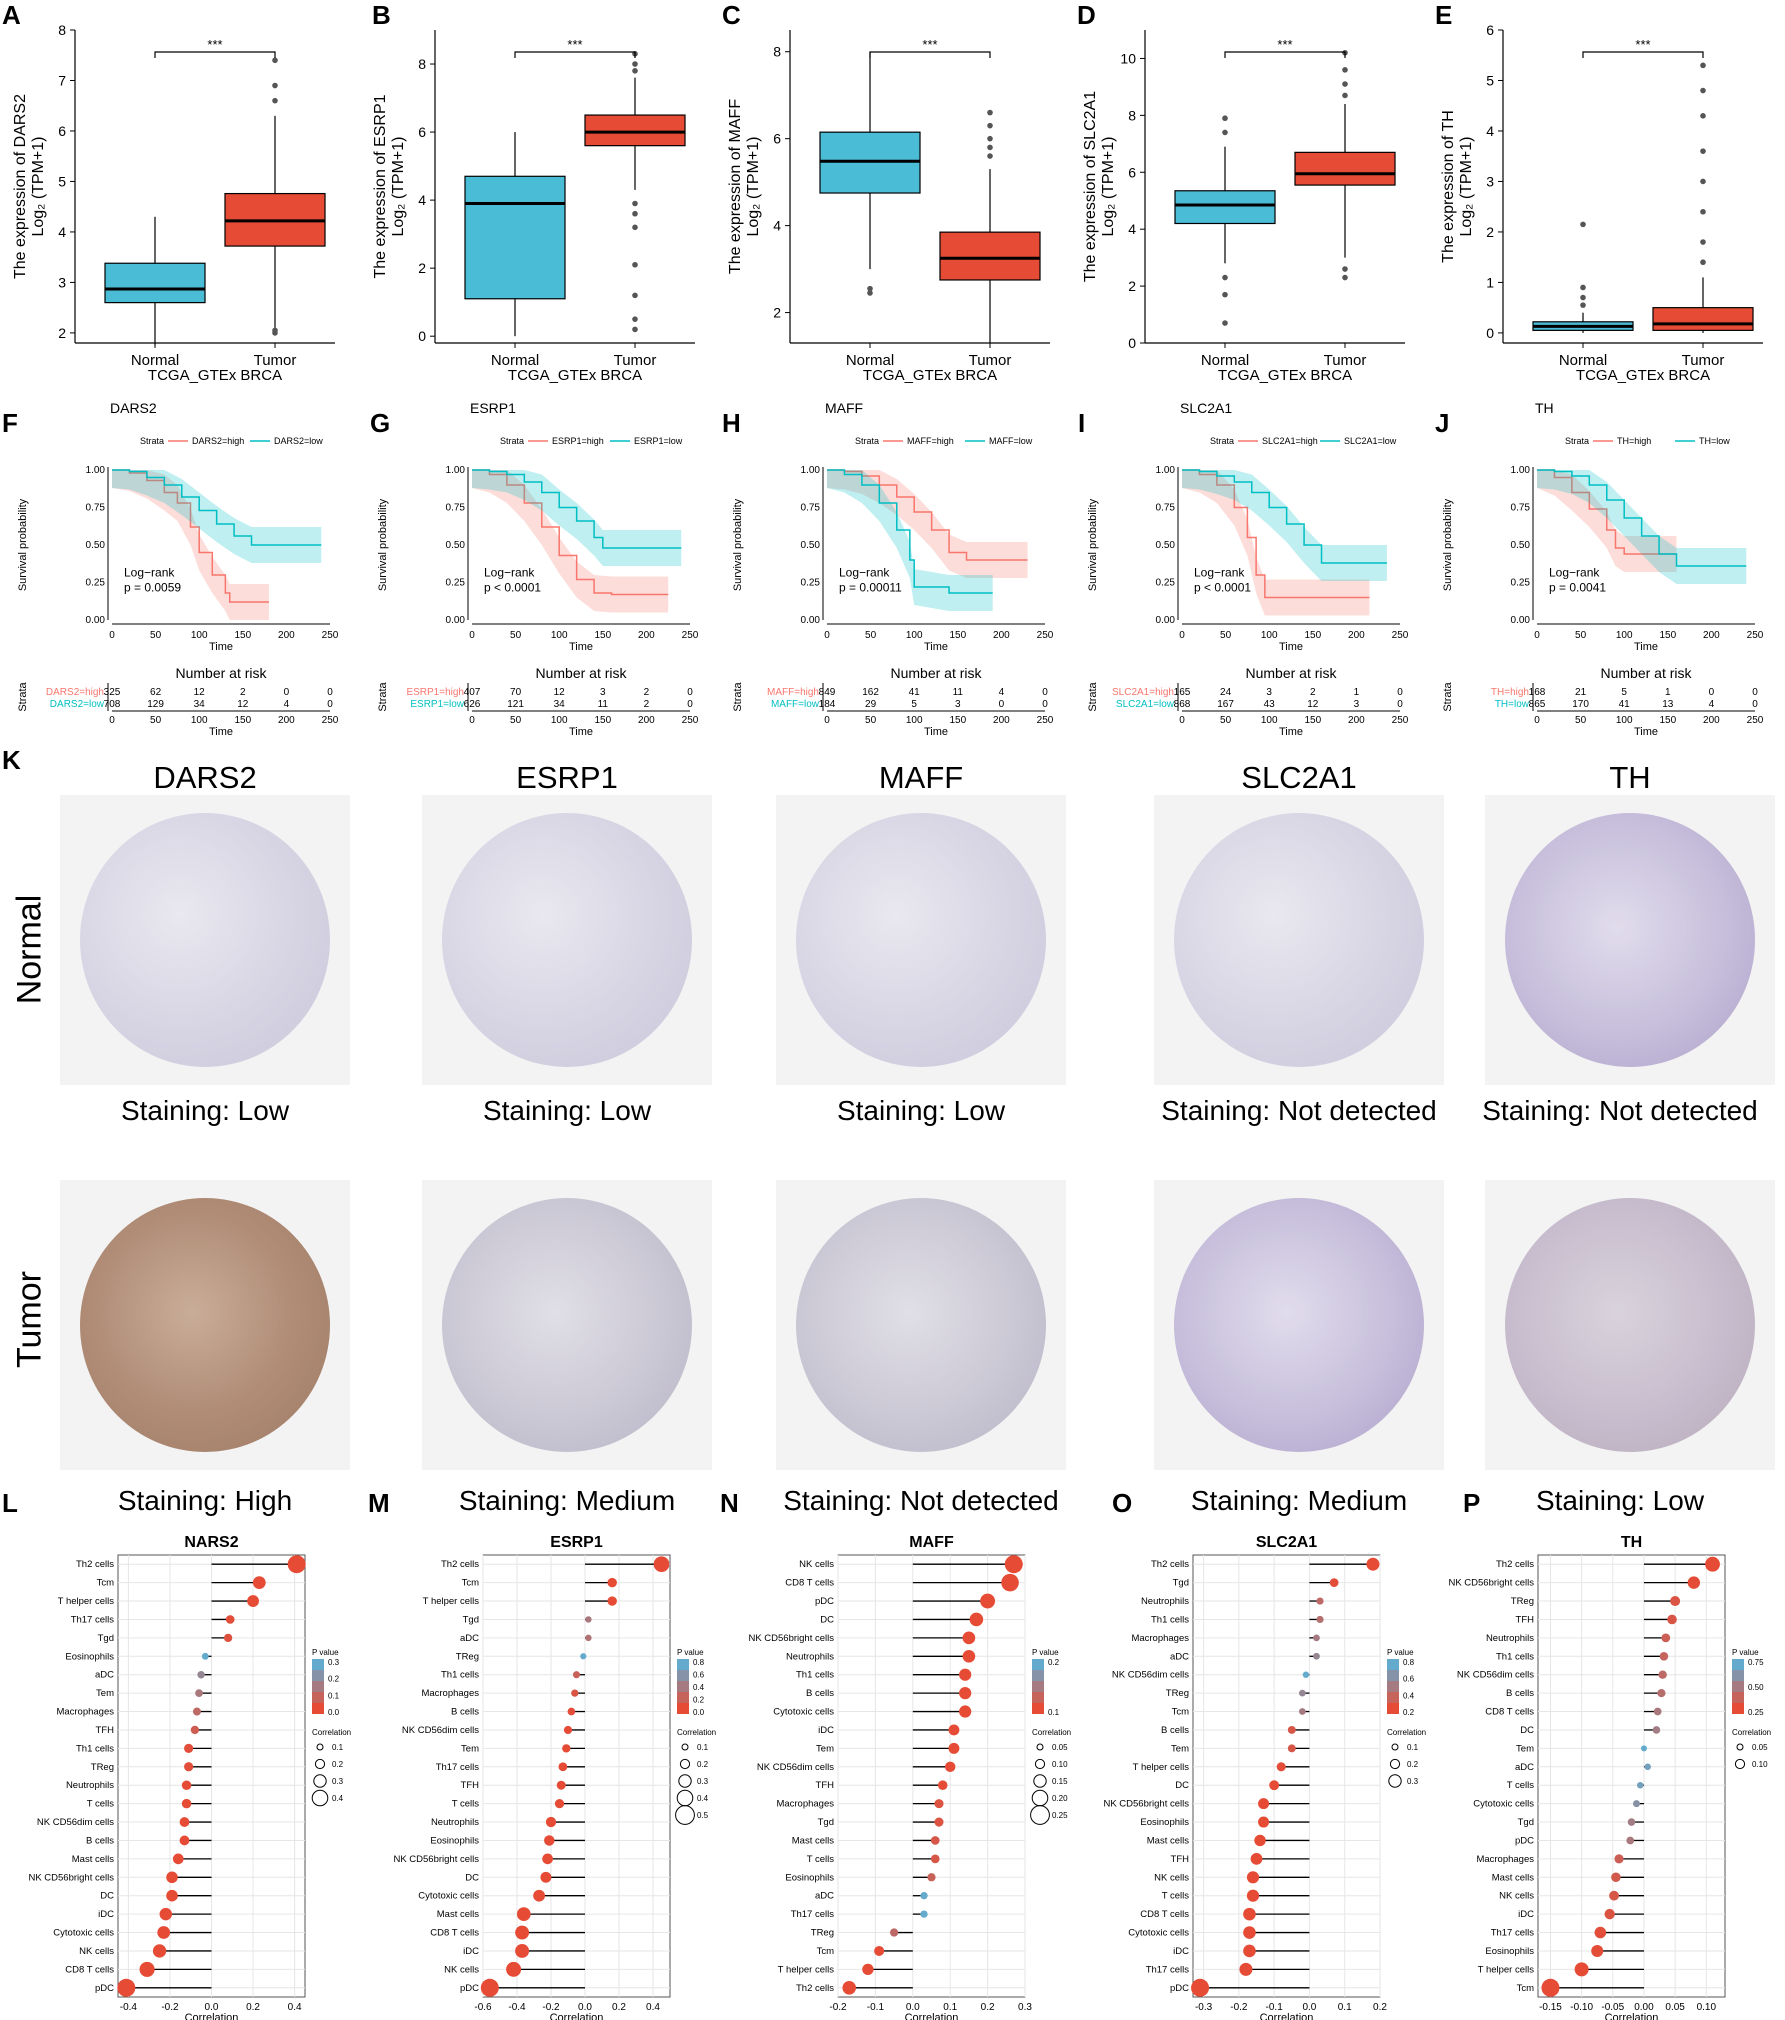  I want to click on y-axis-label-group: Survival probability, so click(383, 544).